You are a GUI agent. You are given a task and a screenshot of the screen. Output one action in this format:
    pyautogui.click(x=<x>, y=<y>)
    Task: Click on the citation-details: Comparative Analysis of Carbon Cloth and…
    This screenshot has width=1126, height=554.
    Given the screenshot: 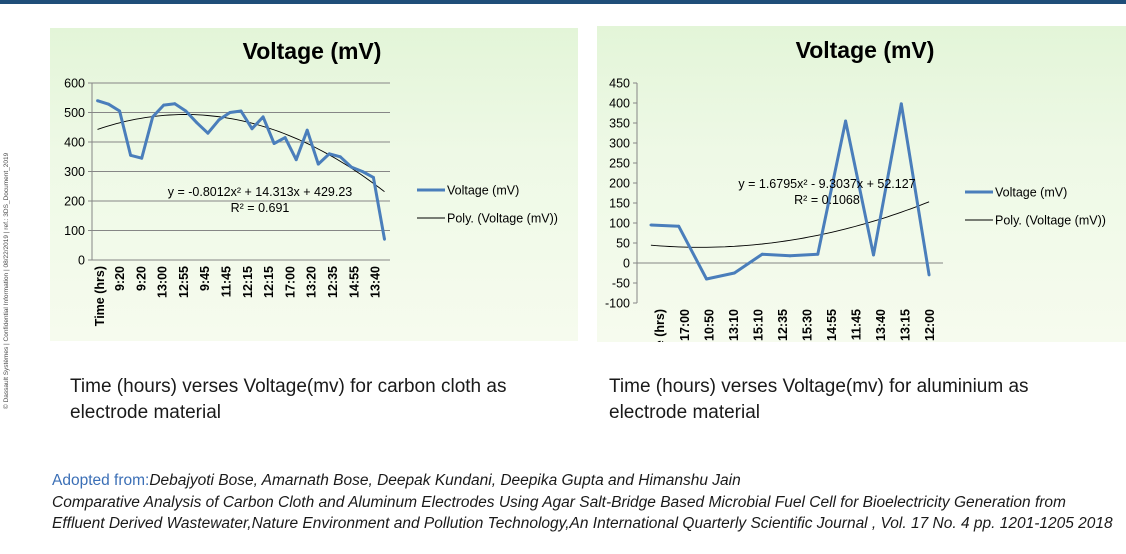 What is the action you would take?
    pyautogui.click(x=582, y=513)
    